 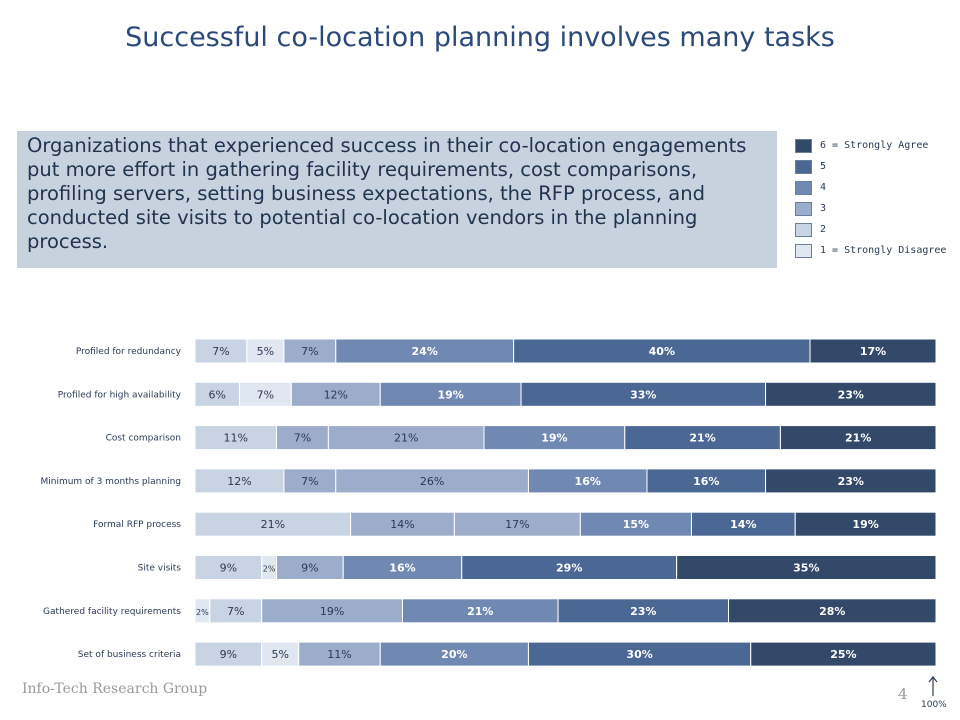 What do you see at coordinates (217, 394) in the screenshot?
I see `data-label: 6%` at bounding box center [217, 394].